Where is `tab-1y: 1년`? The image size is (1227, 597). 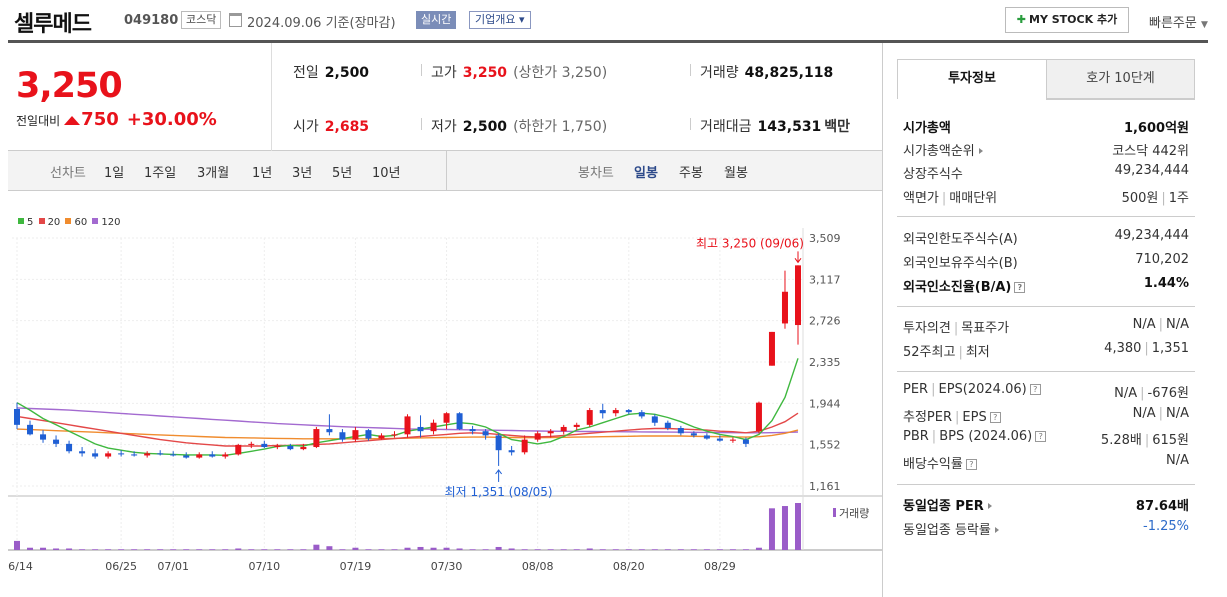 tab-1y: 1년 is located at coordinates (262, 173).